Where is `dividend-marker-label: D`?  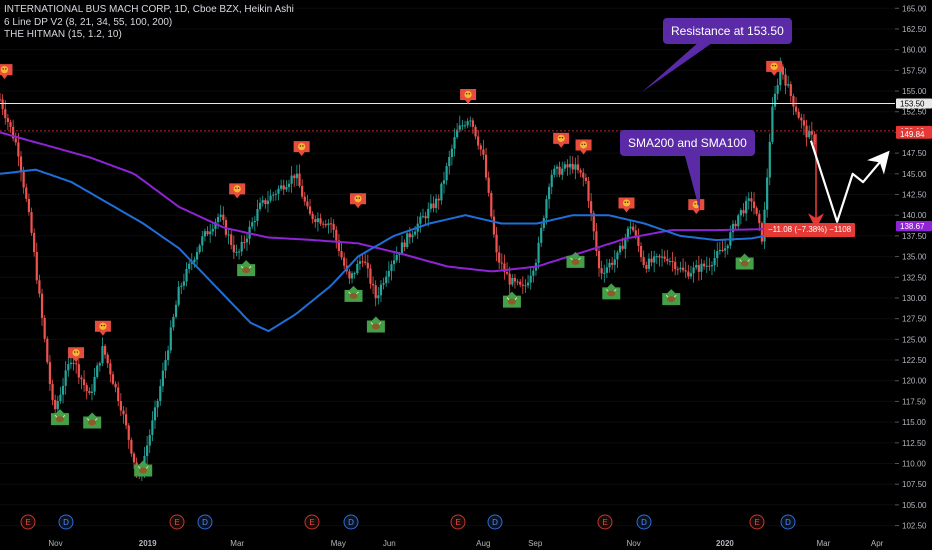 dividend-marker-label: D is located at coordinates (495, 522).